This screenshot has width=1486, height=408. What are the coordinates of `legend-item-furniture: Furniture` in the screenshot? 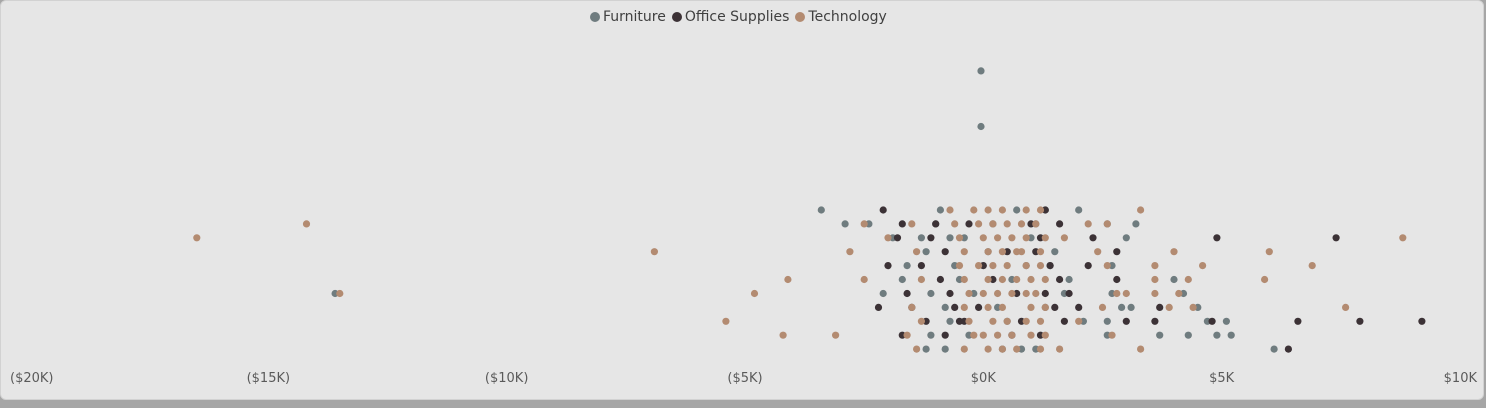 It's located at (628, 17).